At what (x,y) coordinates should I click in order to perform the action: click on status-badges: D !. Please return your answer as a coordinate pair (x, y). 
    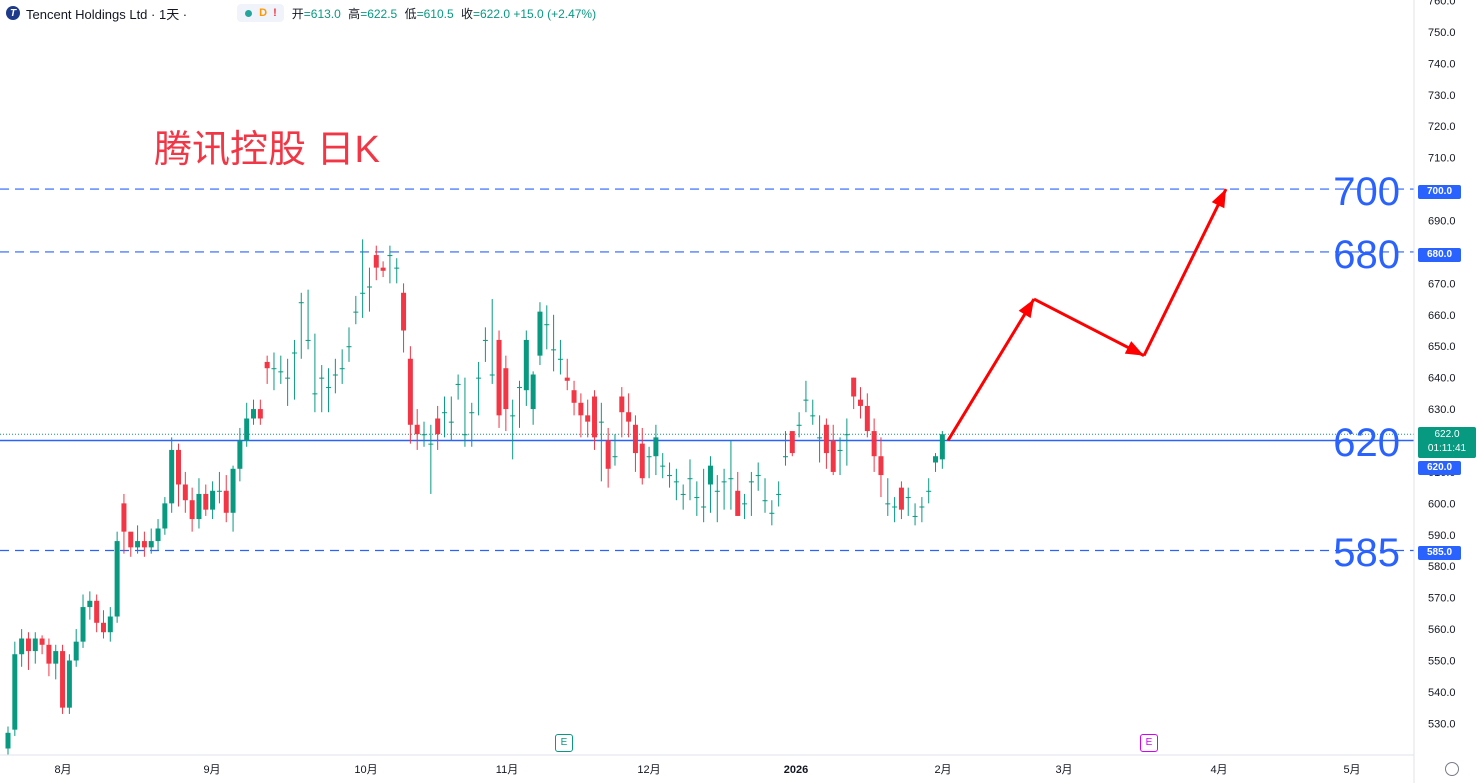
    Looking at the image, I should click on (260, 13).